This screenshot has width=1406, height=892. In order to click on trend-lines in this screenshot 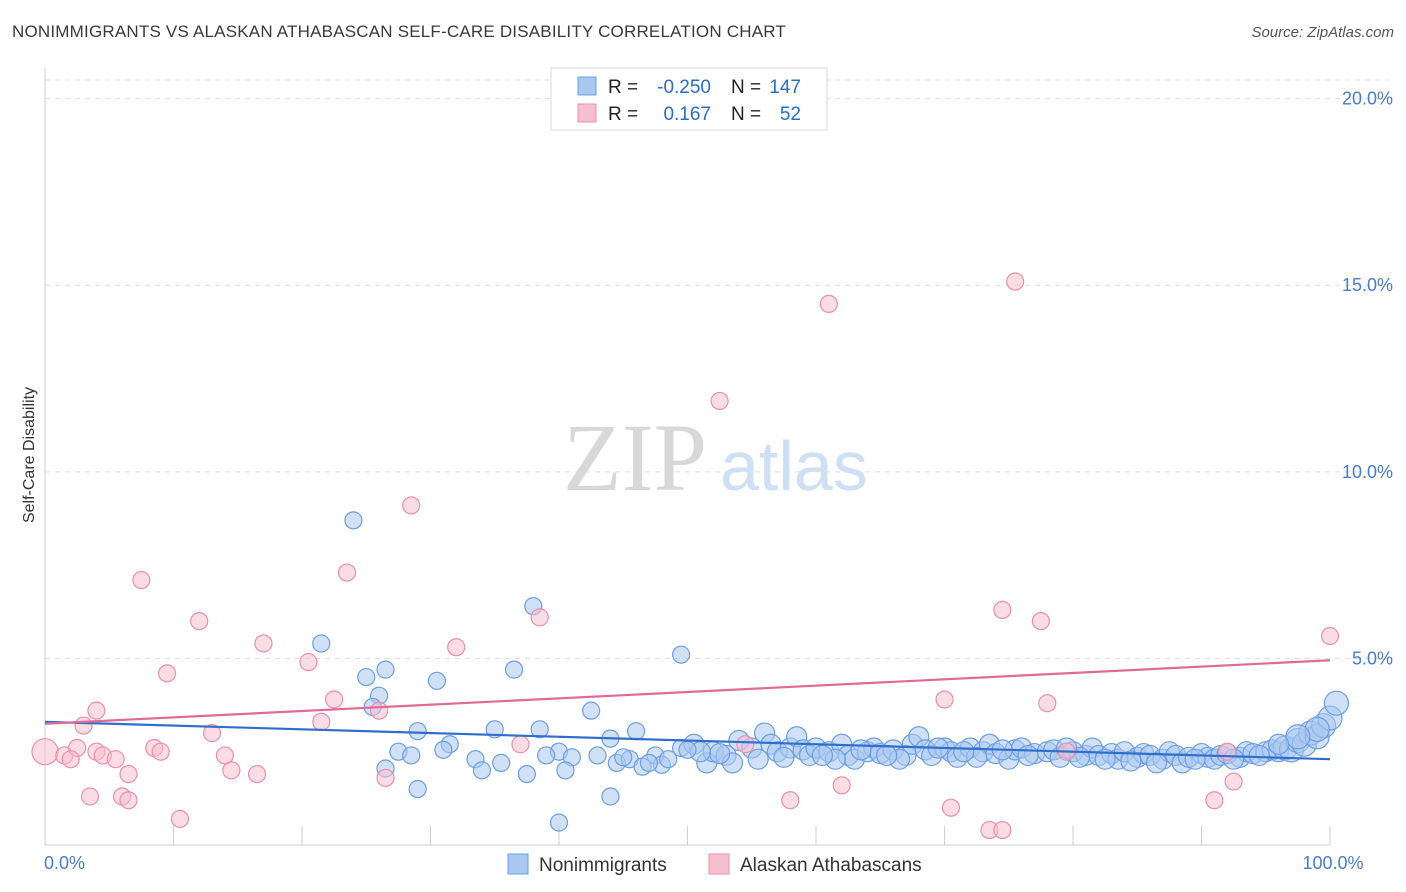, I will do `click(687, 710)`.